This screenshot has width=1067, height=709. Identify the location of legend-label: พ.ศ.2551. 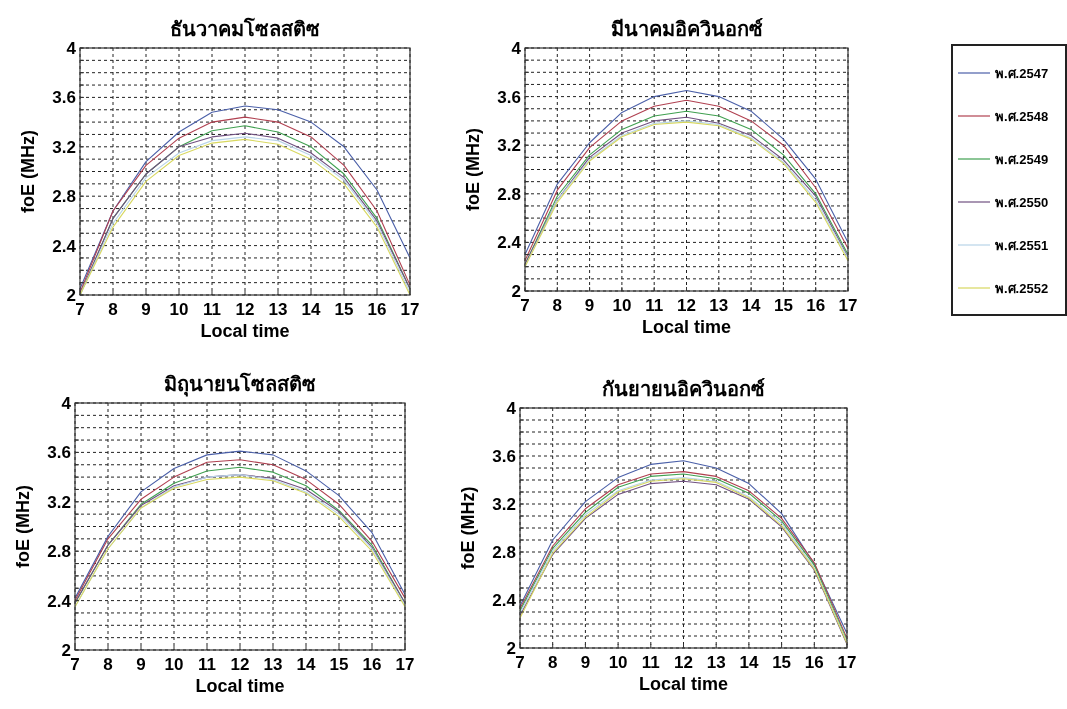
(1022, 245).